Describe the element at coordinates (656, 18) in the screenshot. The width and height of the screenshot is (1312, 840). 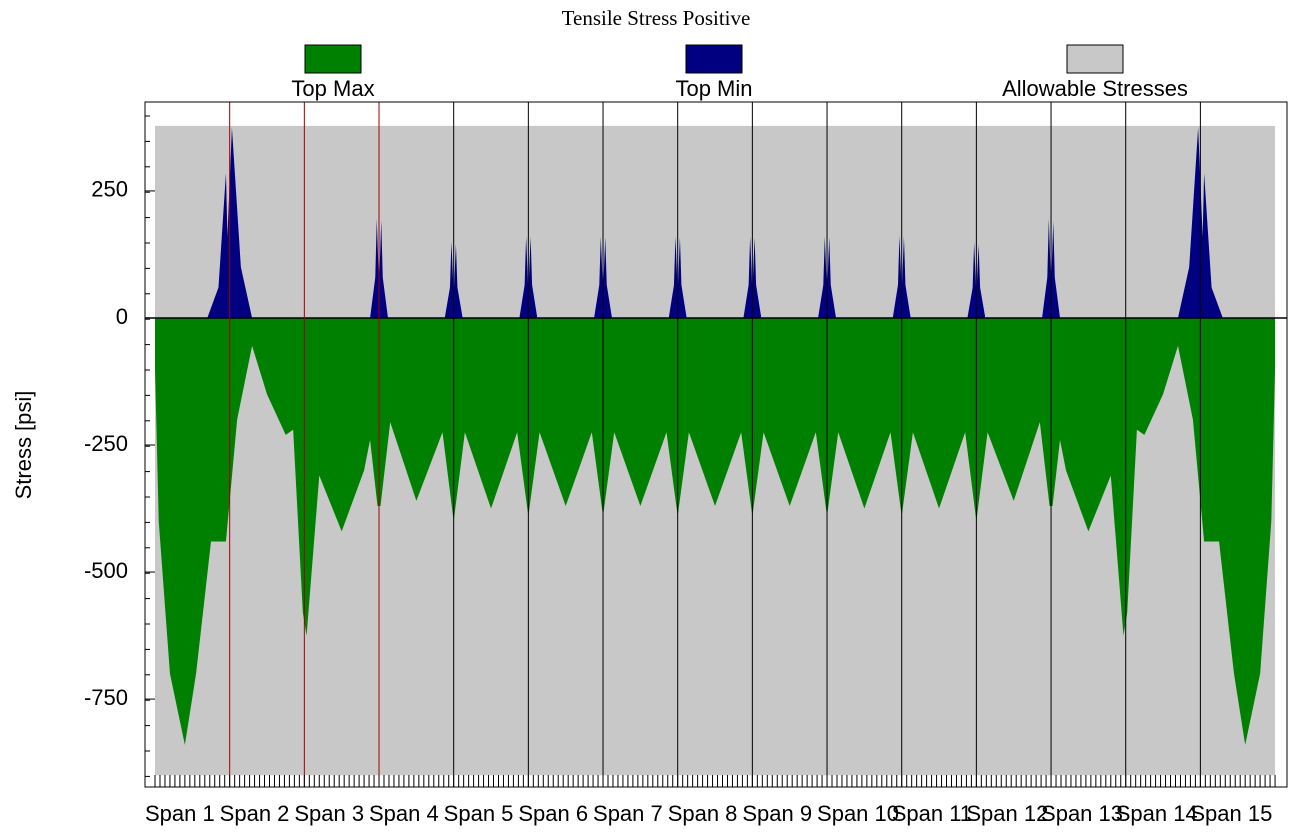
I see `chart-title: Tensile Stress Positive` at that location.